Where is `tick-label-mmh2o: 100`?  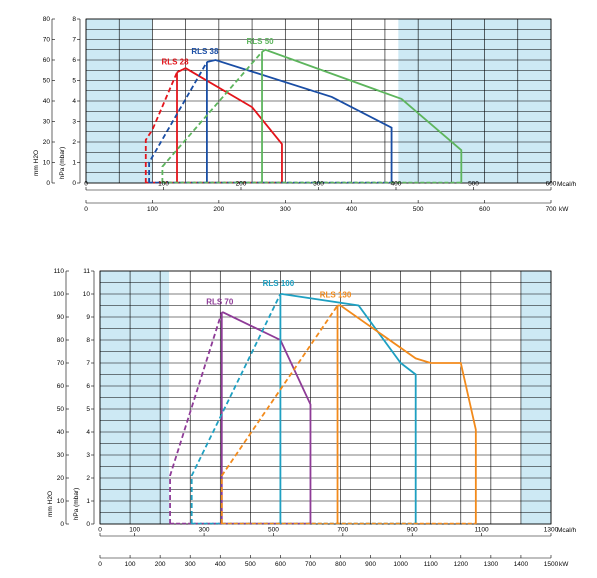 tick-label-mmh2o: 100 is located at coordinates (58, 294).